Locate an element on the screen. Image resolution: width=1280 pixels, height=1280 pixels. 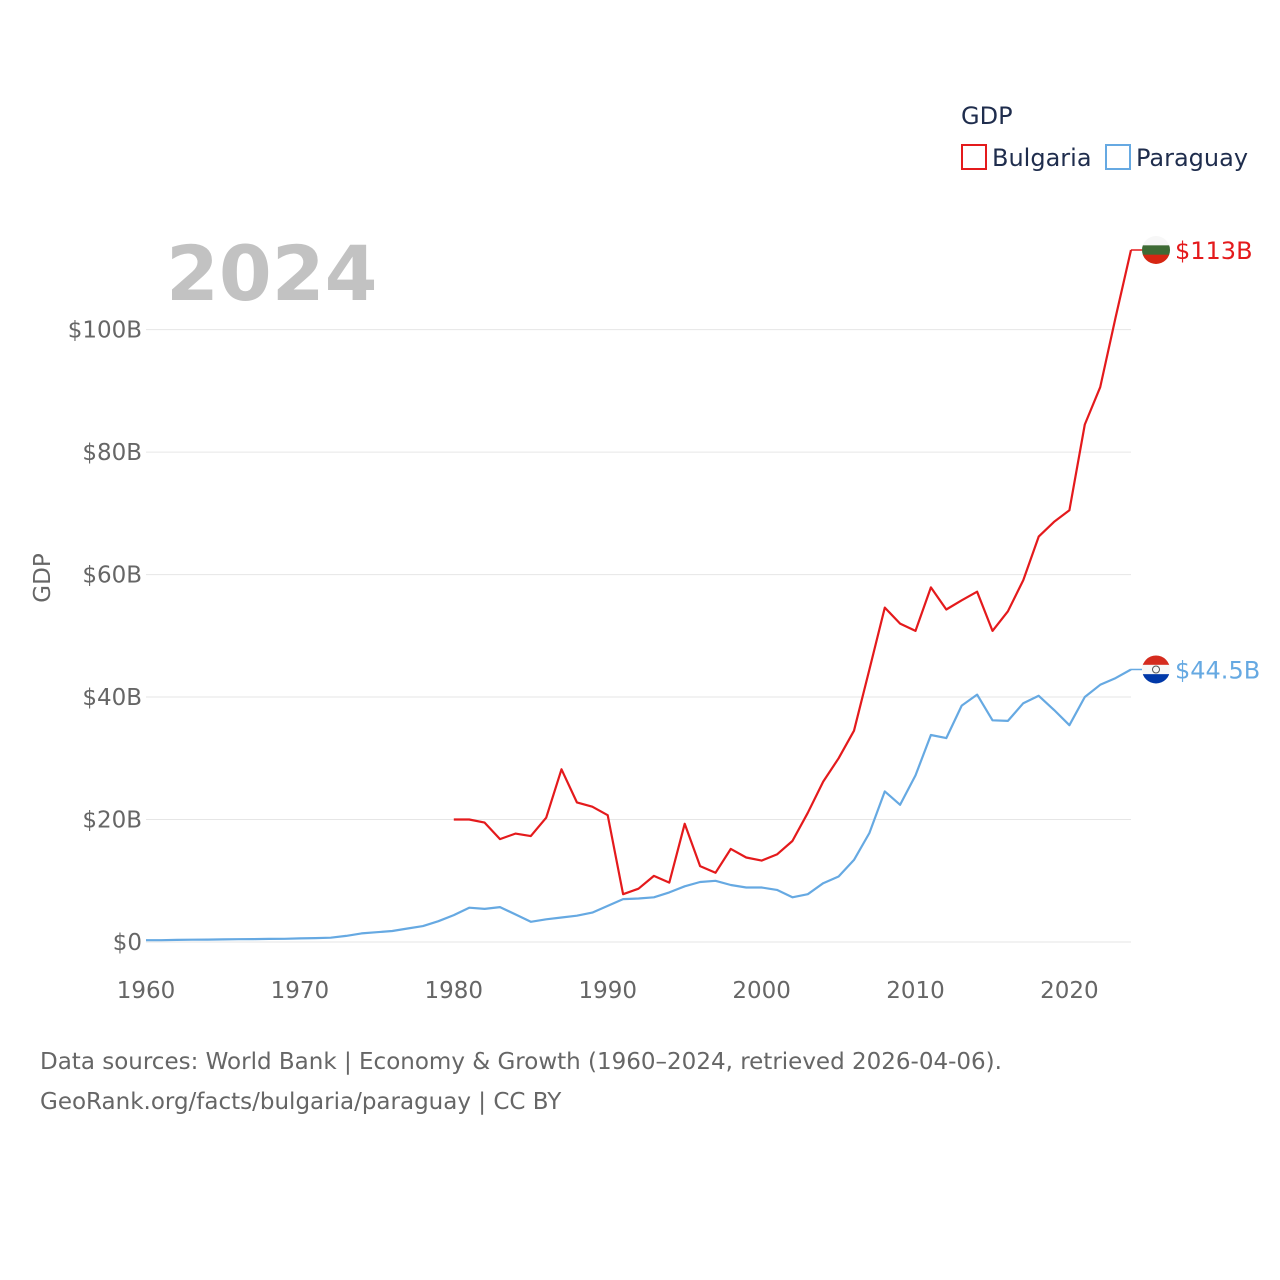
y-tick-label: $80B is located at coordinates (112, 453).